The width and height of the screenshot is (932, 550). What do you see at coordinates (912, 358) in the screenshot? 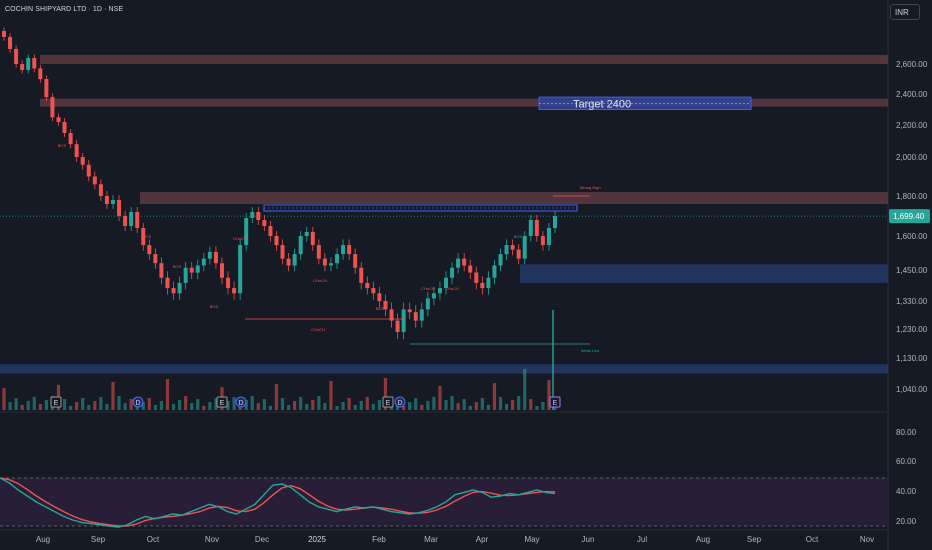
I see `price-tick-9: 1,130.00` at bounding box center [912, 358].